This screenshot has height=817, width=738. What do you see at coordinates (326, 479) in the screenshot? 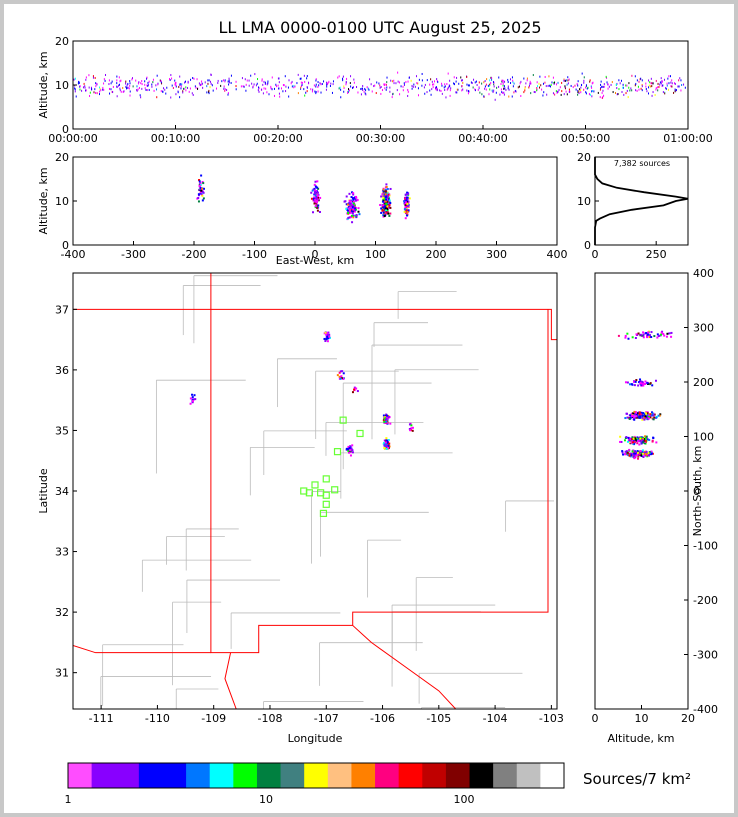
I see `station-marker` at bounding box center [326, 479].